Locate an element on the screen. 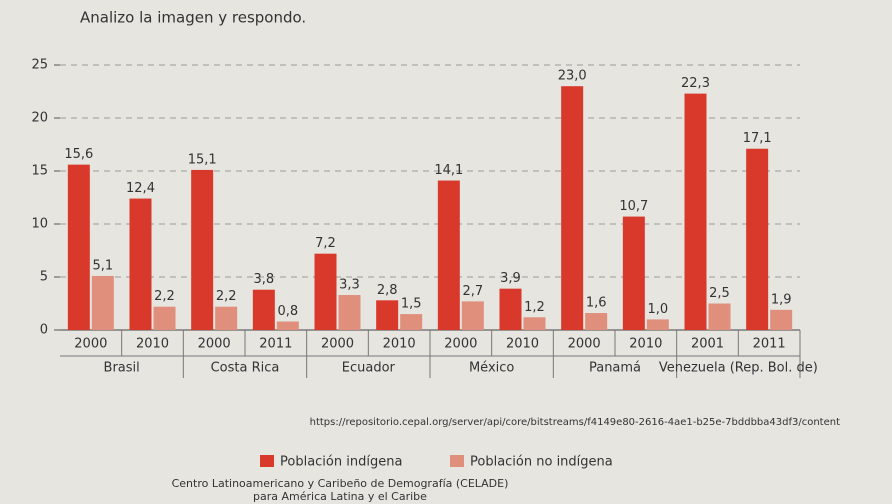 The width and height of the screenshot is (892, 504). value-label: 3,8 is located at coordinates (263, 279).